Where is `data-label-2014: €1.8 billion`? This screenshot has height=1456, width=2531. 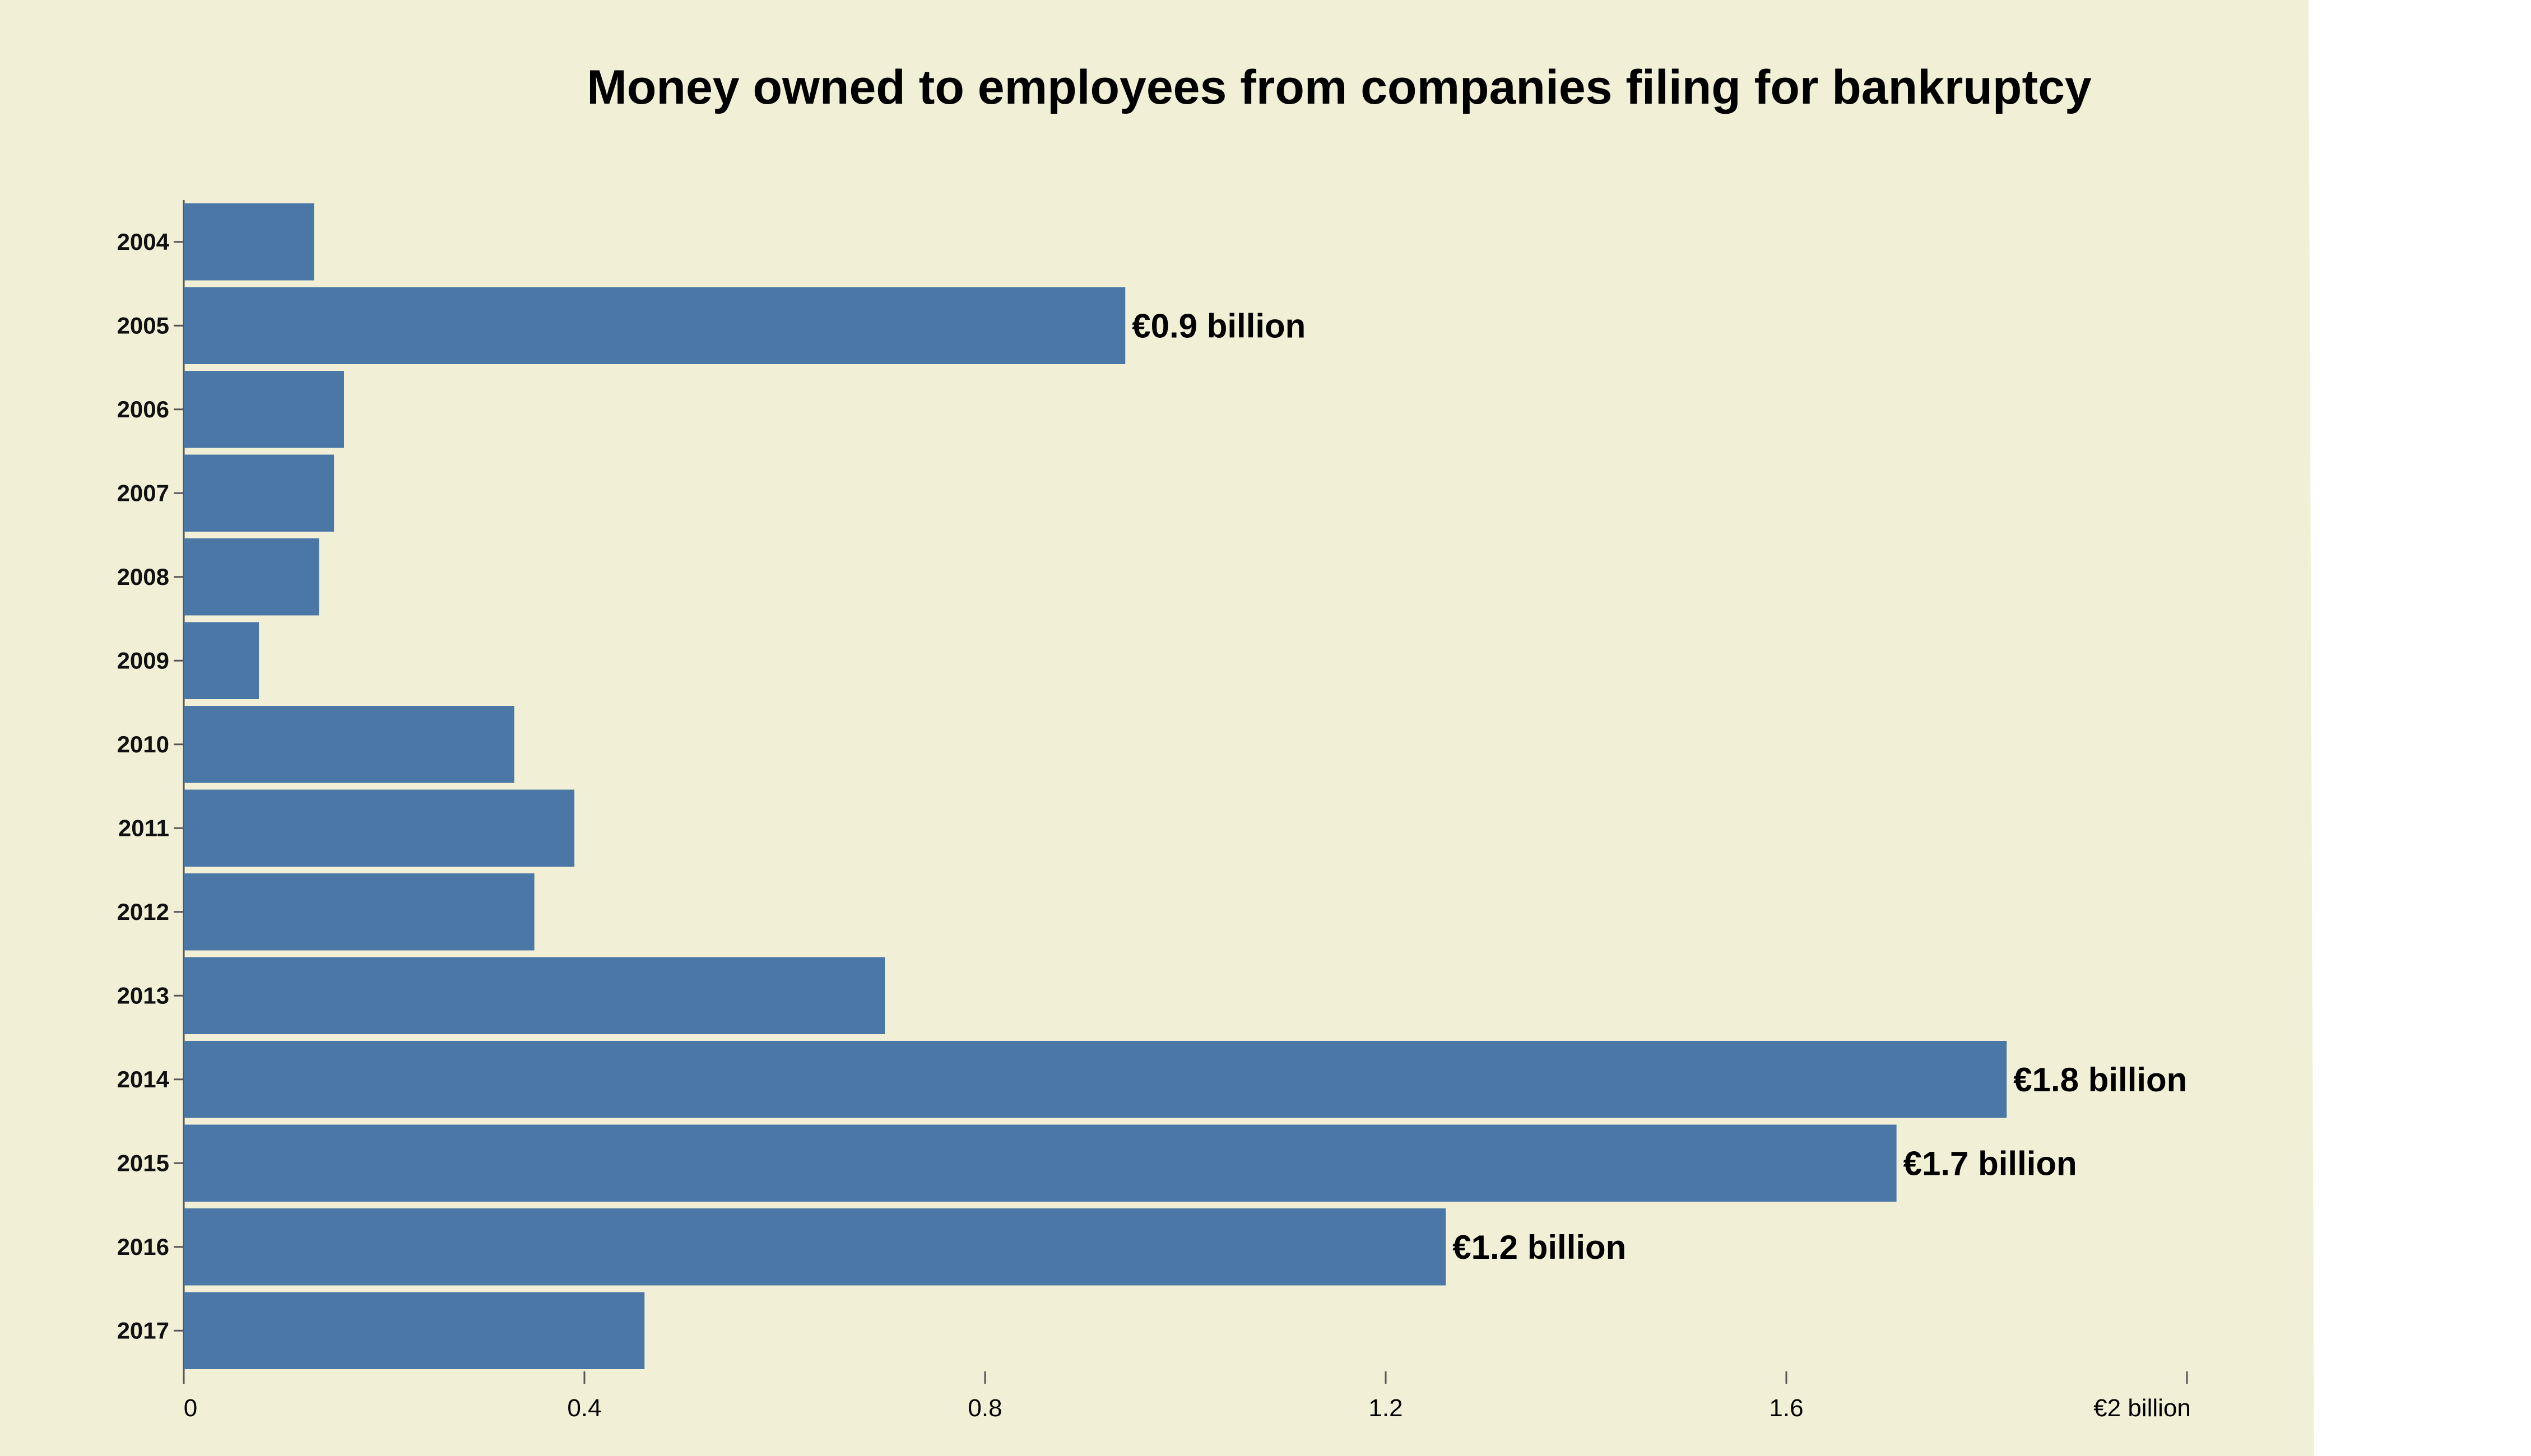
data-label-2014: €1.8 billion is located at coordinates (2100, 1080).